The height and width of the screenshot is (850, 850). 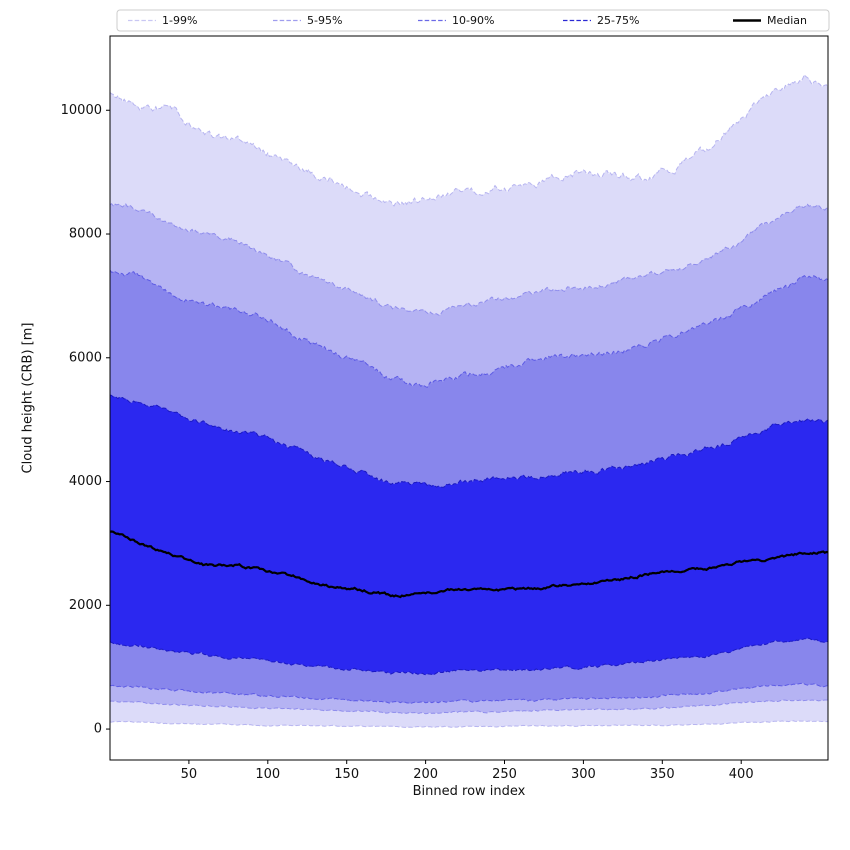 I want to click on x-axis-label: Binned row index, so click(x=469, y=791).